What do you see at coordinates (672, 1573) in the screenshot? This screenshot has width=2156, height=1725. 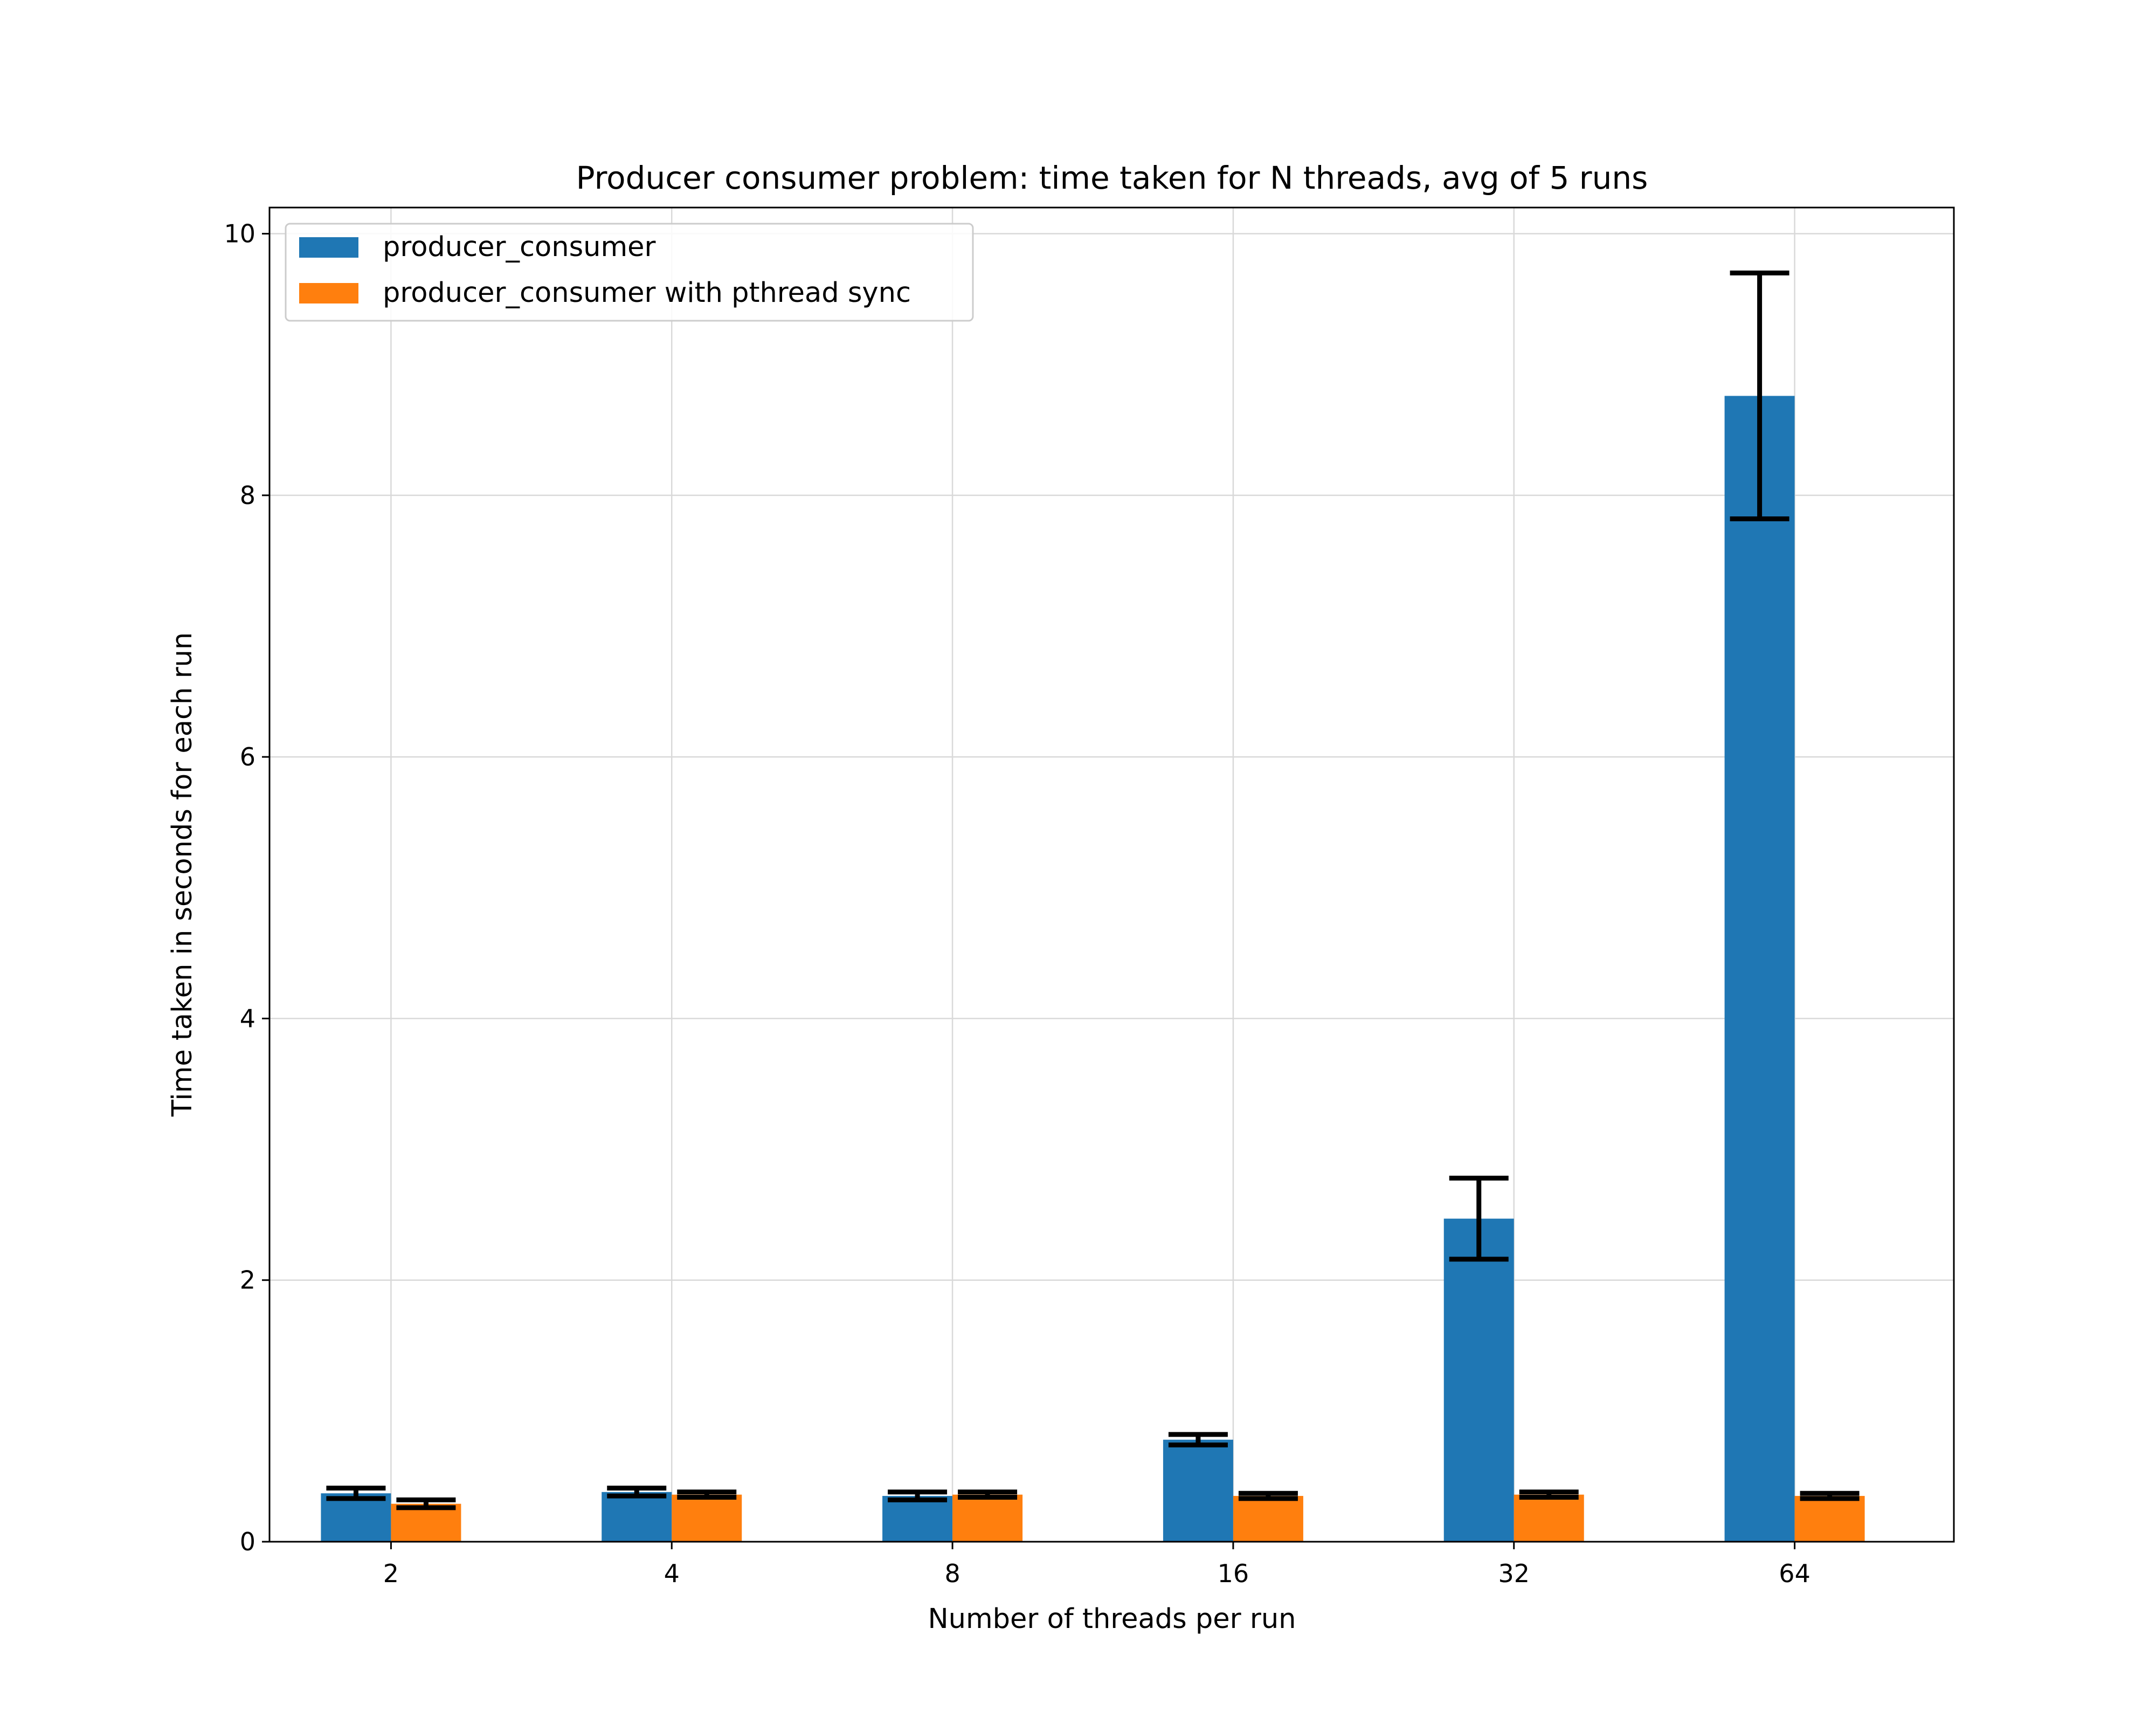 I see `x-tick-label: 4` at bounding box center [672, 1573].